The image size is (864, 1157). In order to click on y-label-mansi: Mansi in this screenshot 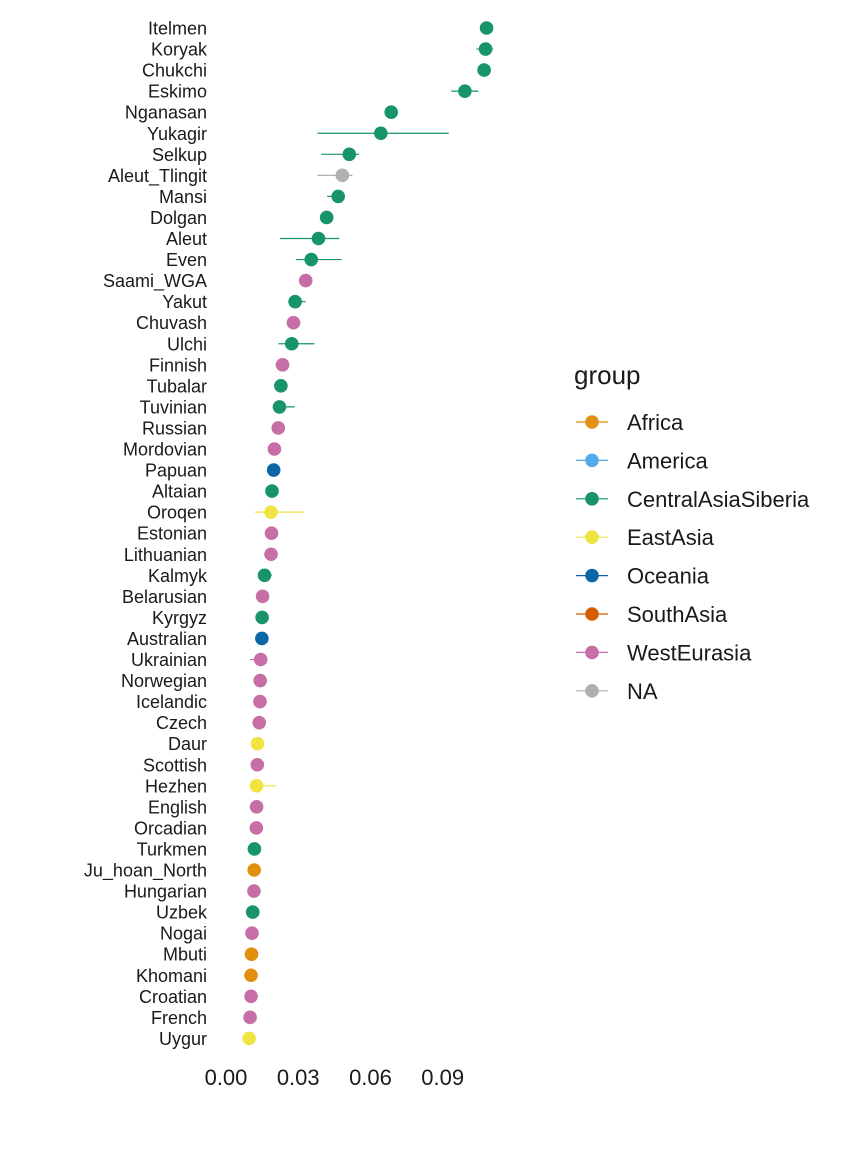, I will do `click(183, 197)`.